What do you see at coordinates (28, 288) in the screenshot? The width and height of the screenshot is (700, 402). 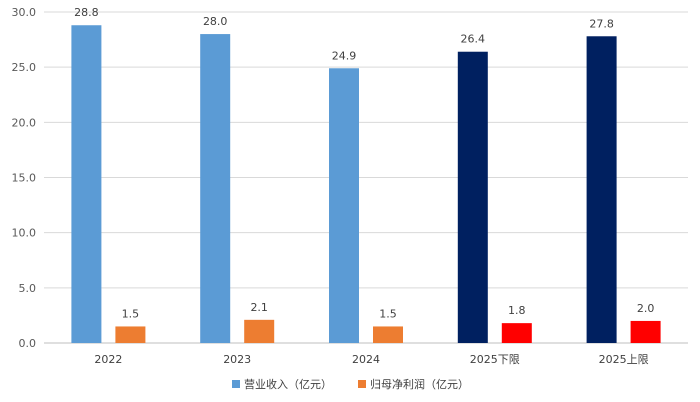 I see `y-tick-label: 5.0` at bounding box center [28, 288].